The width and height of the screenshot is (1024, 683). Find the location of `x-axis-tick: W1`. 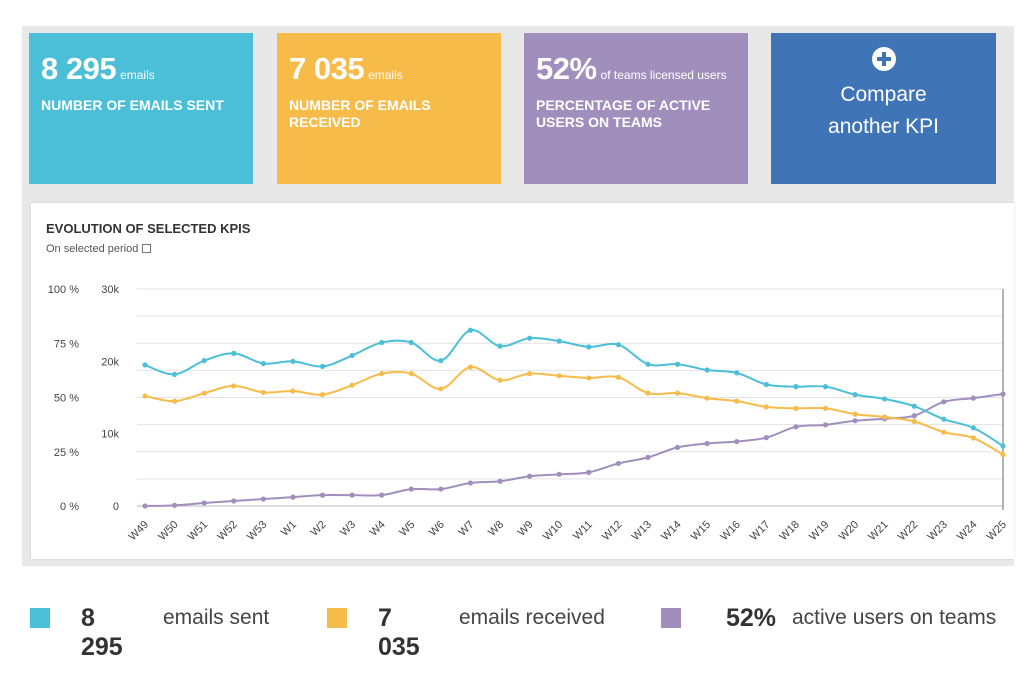

x-axis-tick: W1 is located at coordinates (289, 529).